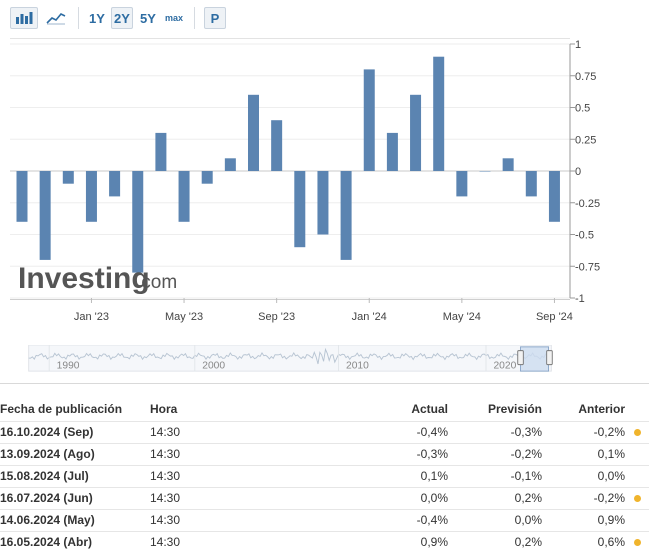 The width and height of the screenshot is (649, 558). What do you see at coordinates (583, 431) in the screenshot?
I see `row-previous: -0,2%` at bounding box center [583, 431].